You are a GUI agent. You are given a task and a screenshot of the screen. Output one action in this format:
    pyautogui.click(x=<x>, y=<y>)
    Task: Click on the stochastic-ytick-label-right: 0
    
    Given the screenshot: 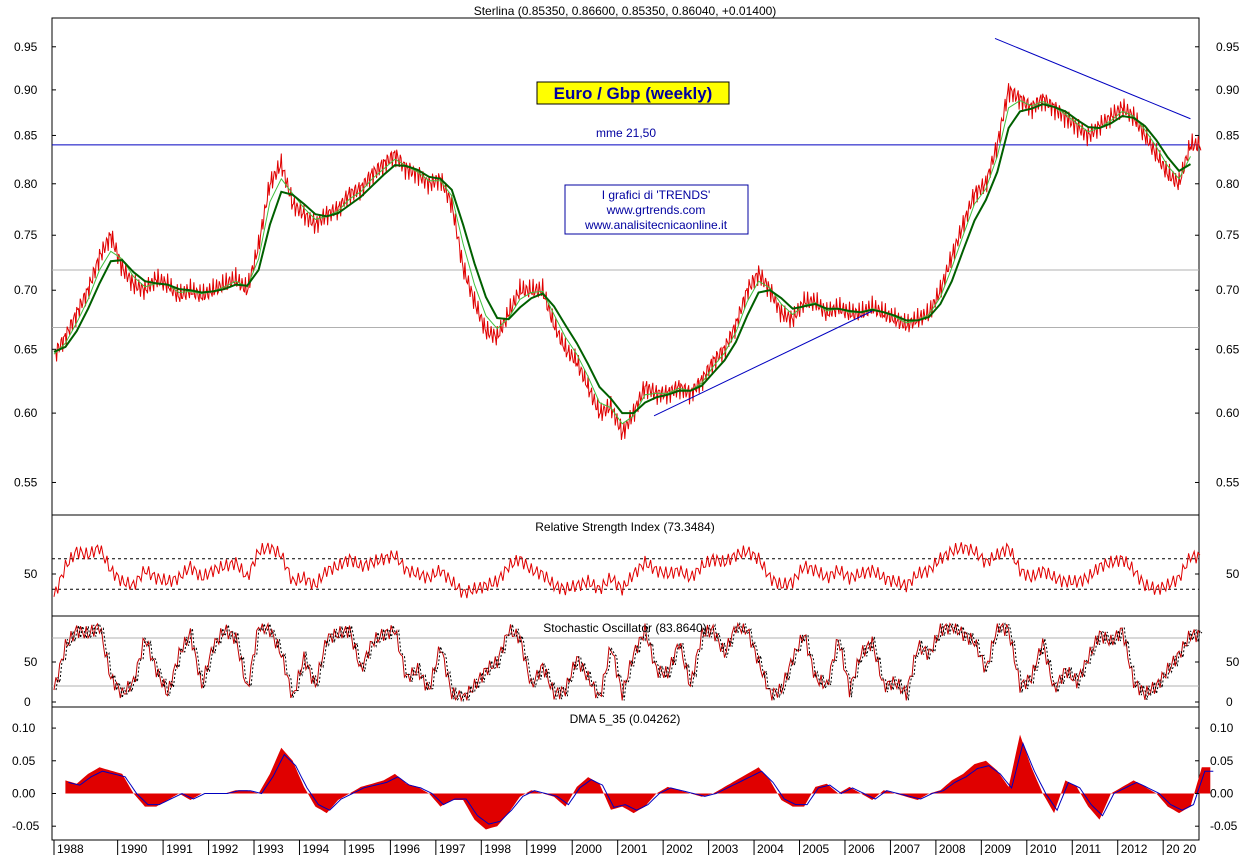 What is the action you would take?
    pyautogui.click(x=1229, y=702)
    